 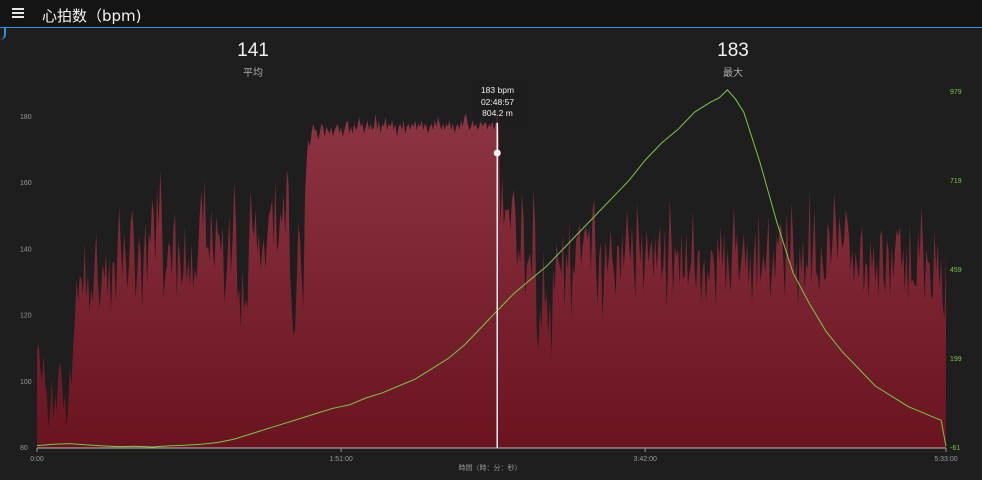 What do you see at coordinates (24, 448) in the screenshot?
I see `y-left-tick-label: 80` at bounding box center [24, 448].